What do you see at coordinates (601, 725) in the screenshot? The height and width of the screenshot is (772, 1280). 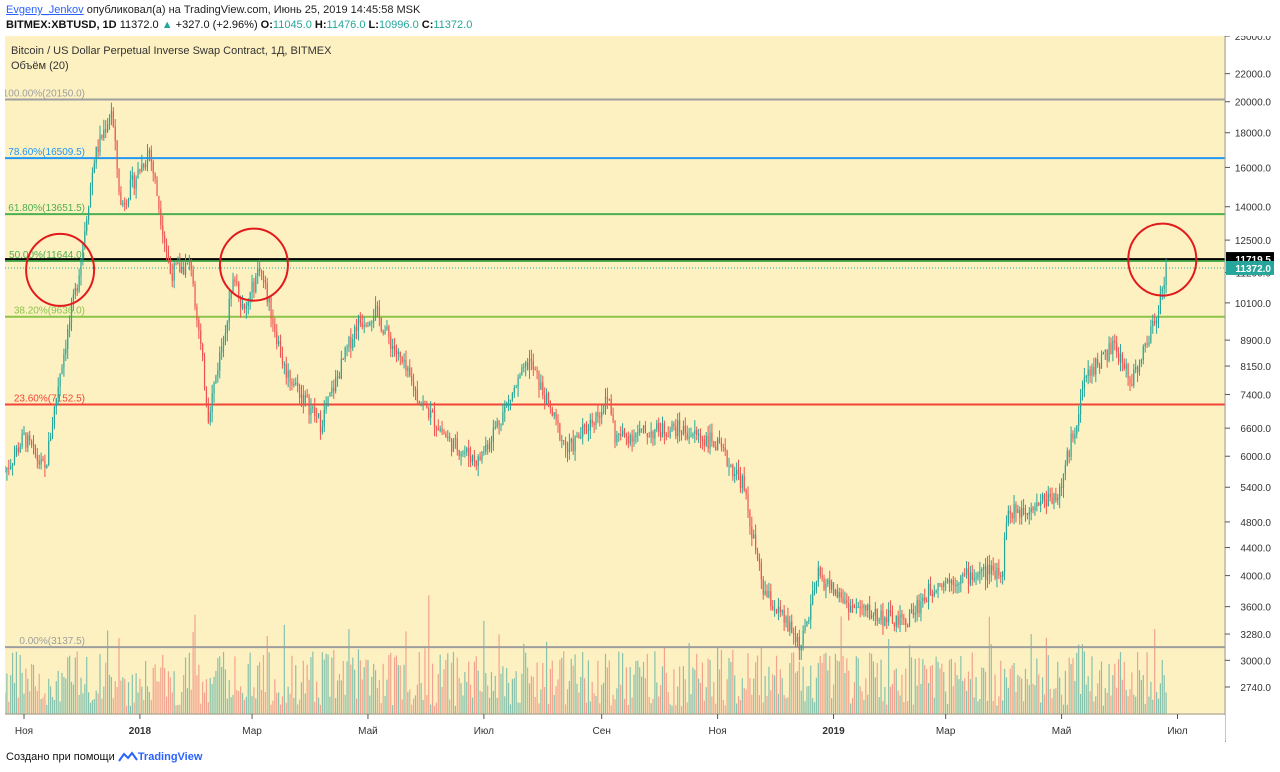 I see `time-axis: Ноя 2018 Мар Май Июл Сен Ноя 2019 Мар Май Июл` at bounding box center [601, 725].